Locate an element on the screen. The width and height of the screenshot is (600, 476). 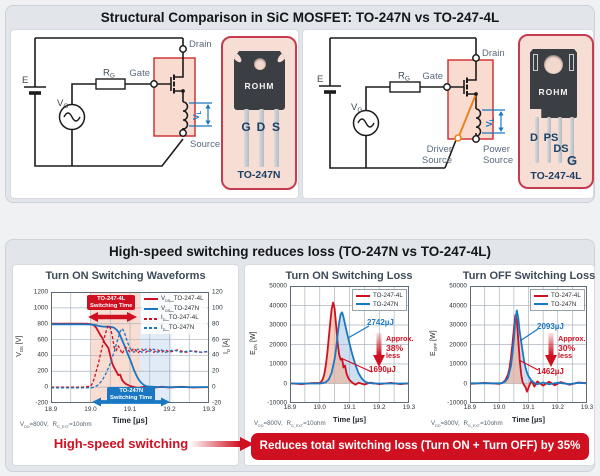
tick-label: 600 is located at coordinates (42, 340).